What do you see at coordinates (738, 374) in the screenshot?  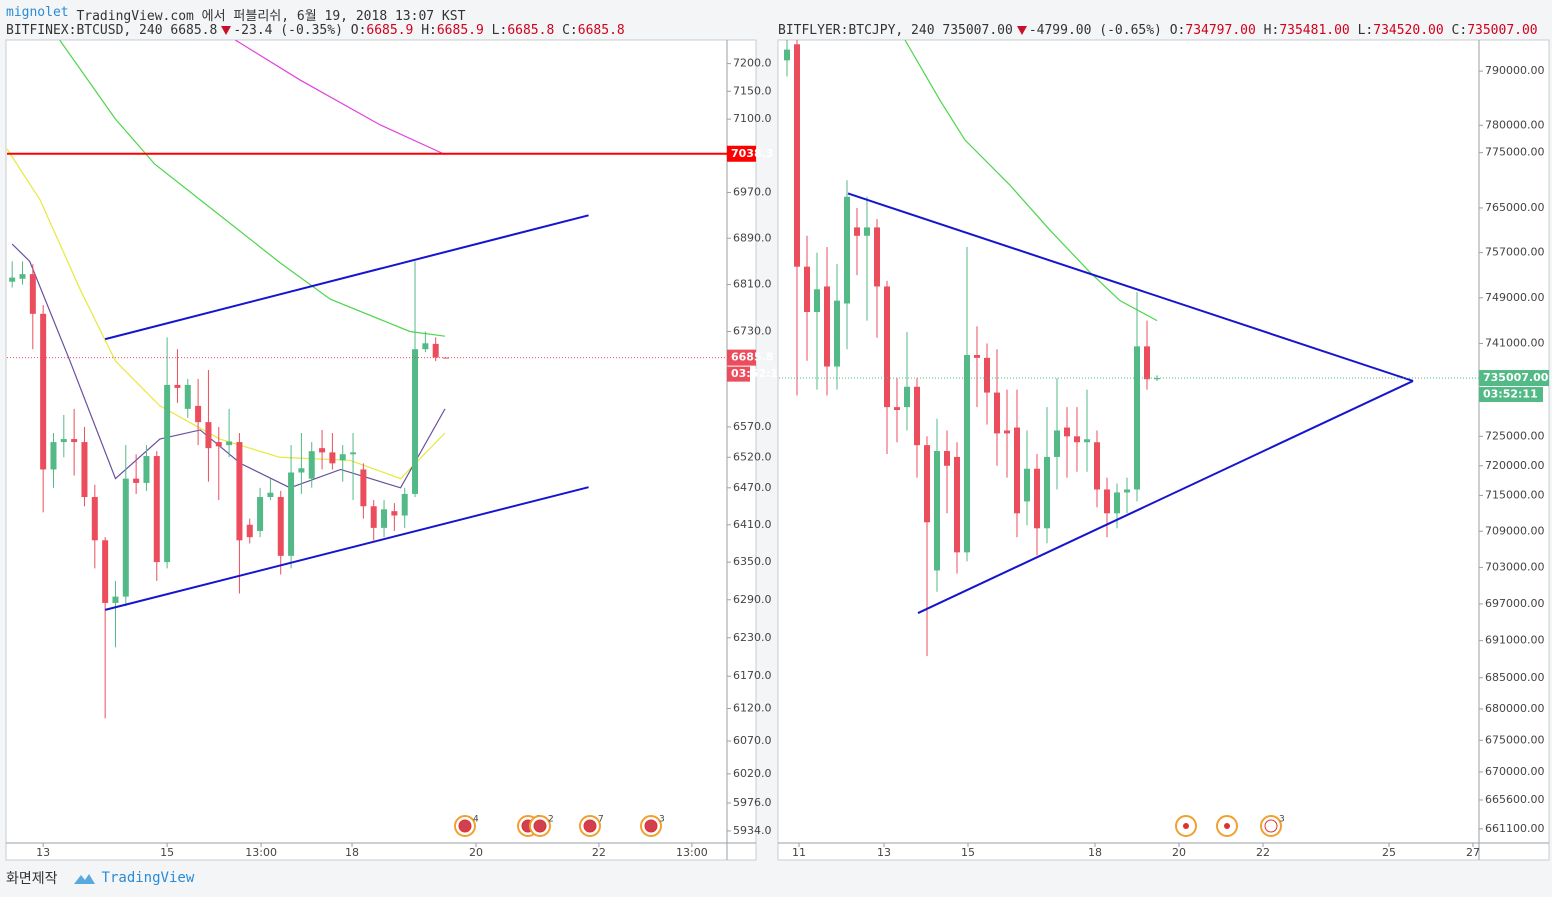 I see `countdown-box` at bounding box center [738, 374].